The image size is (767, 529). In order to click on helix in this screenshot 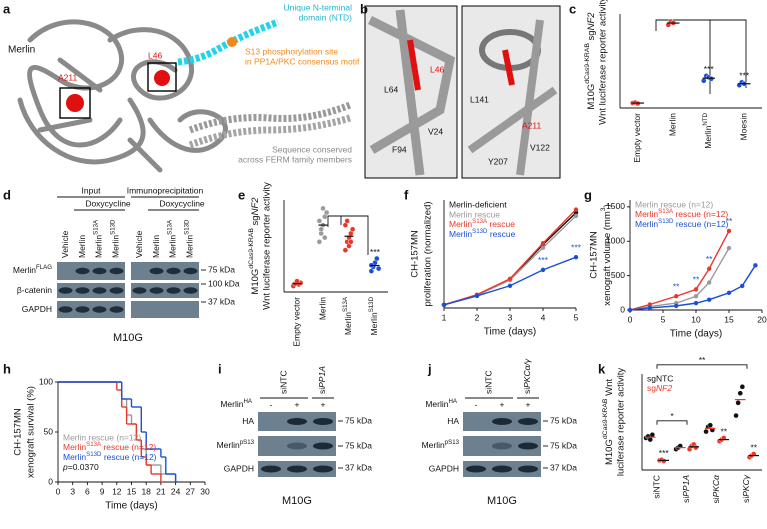, I will do `click(270, 117)`.